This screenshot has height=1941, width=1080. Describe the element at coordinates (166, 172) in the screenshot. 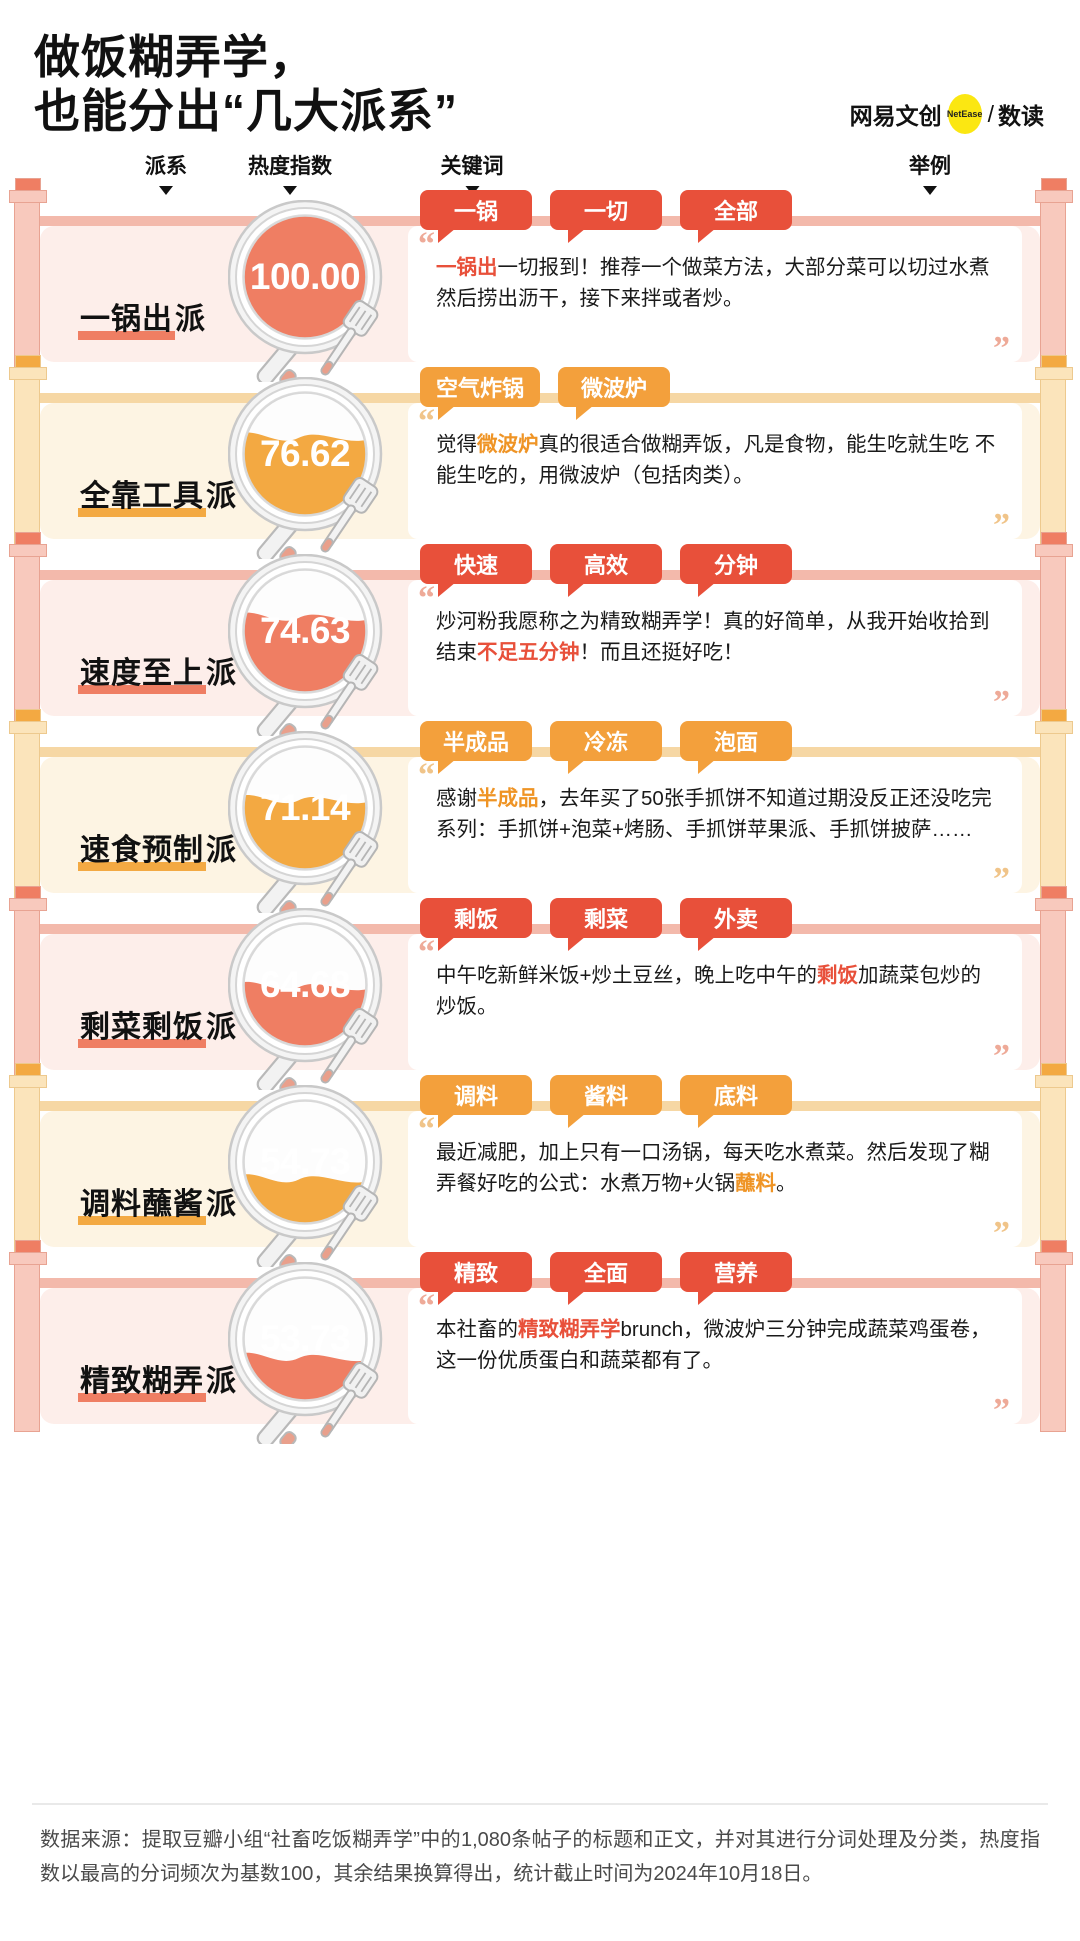

I see `column-header-faction: 派系` at that location.